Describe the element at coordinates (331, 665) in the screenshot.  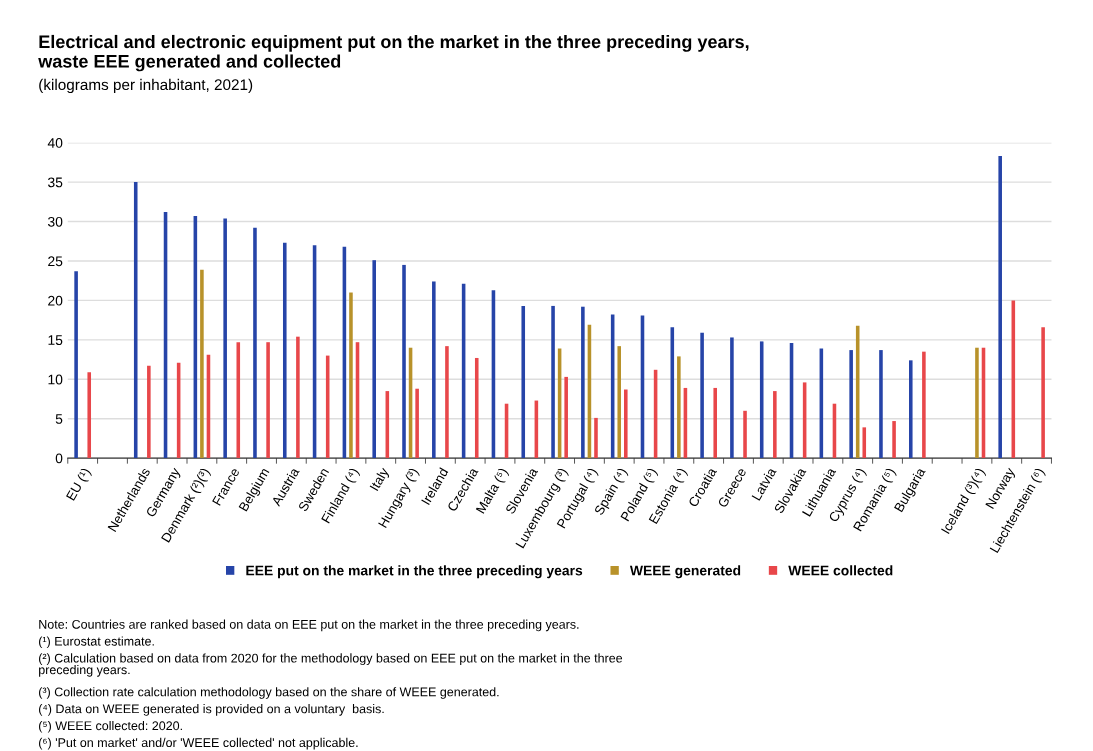
I see `text: (²) Calculation based on data from 2020 for the methodology based on EEE put on the market in the three preceding years.` at that location.